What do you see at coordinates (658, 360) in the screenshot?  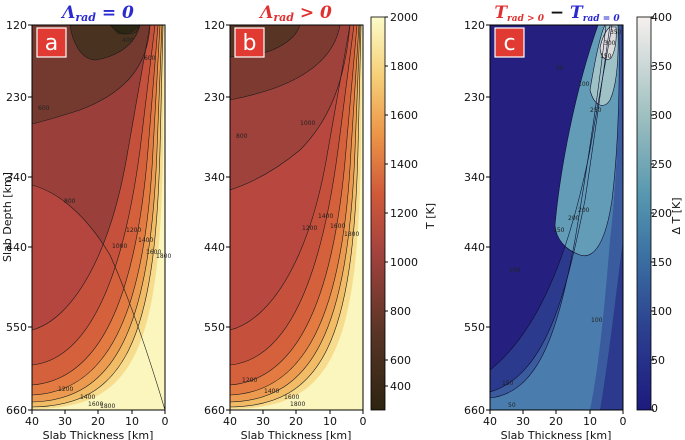 I see `colorbar-tick: 50` at bounding box center [658, 360].